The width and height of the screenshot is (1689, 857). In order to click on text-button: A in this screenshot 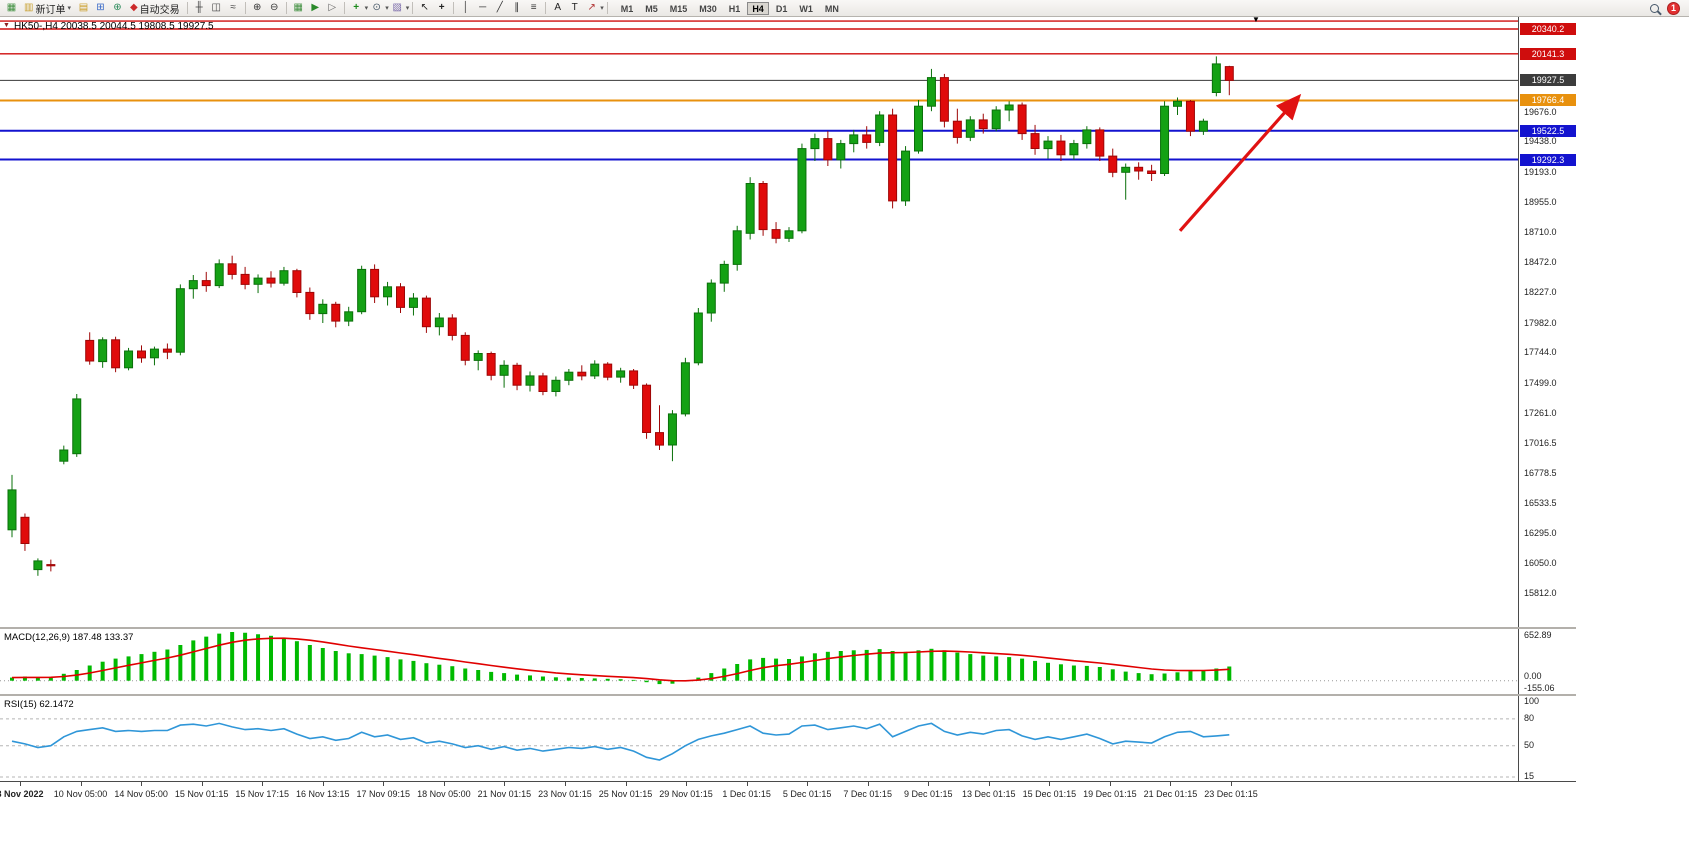, I will do `click(558, 7)`.